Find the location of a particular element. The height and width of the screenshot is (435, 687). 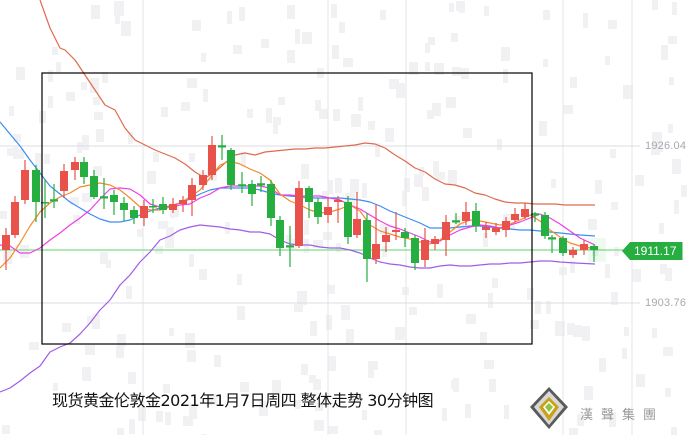

chart-caption: 现货黄金伦敦金2021年1月7日周四 整体走势 30分钟图 is located at coordinates (243, 400).